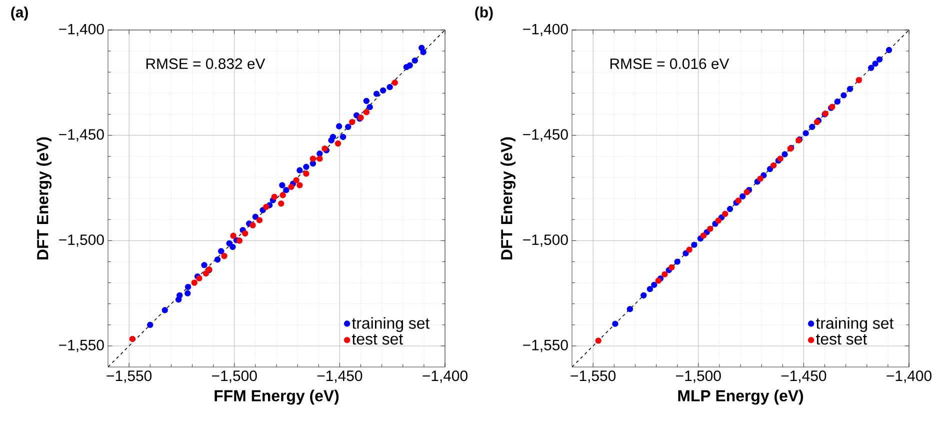 The image size is (938, 423). I want to click on x-axis-title: FFM Energy (eV), so click(276, 397).